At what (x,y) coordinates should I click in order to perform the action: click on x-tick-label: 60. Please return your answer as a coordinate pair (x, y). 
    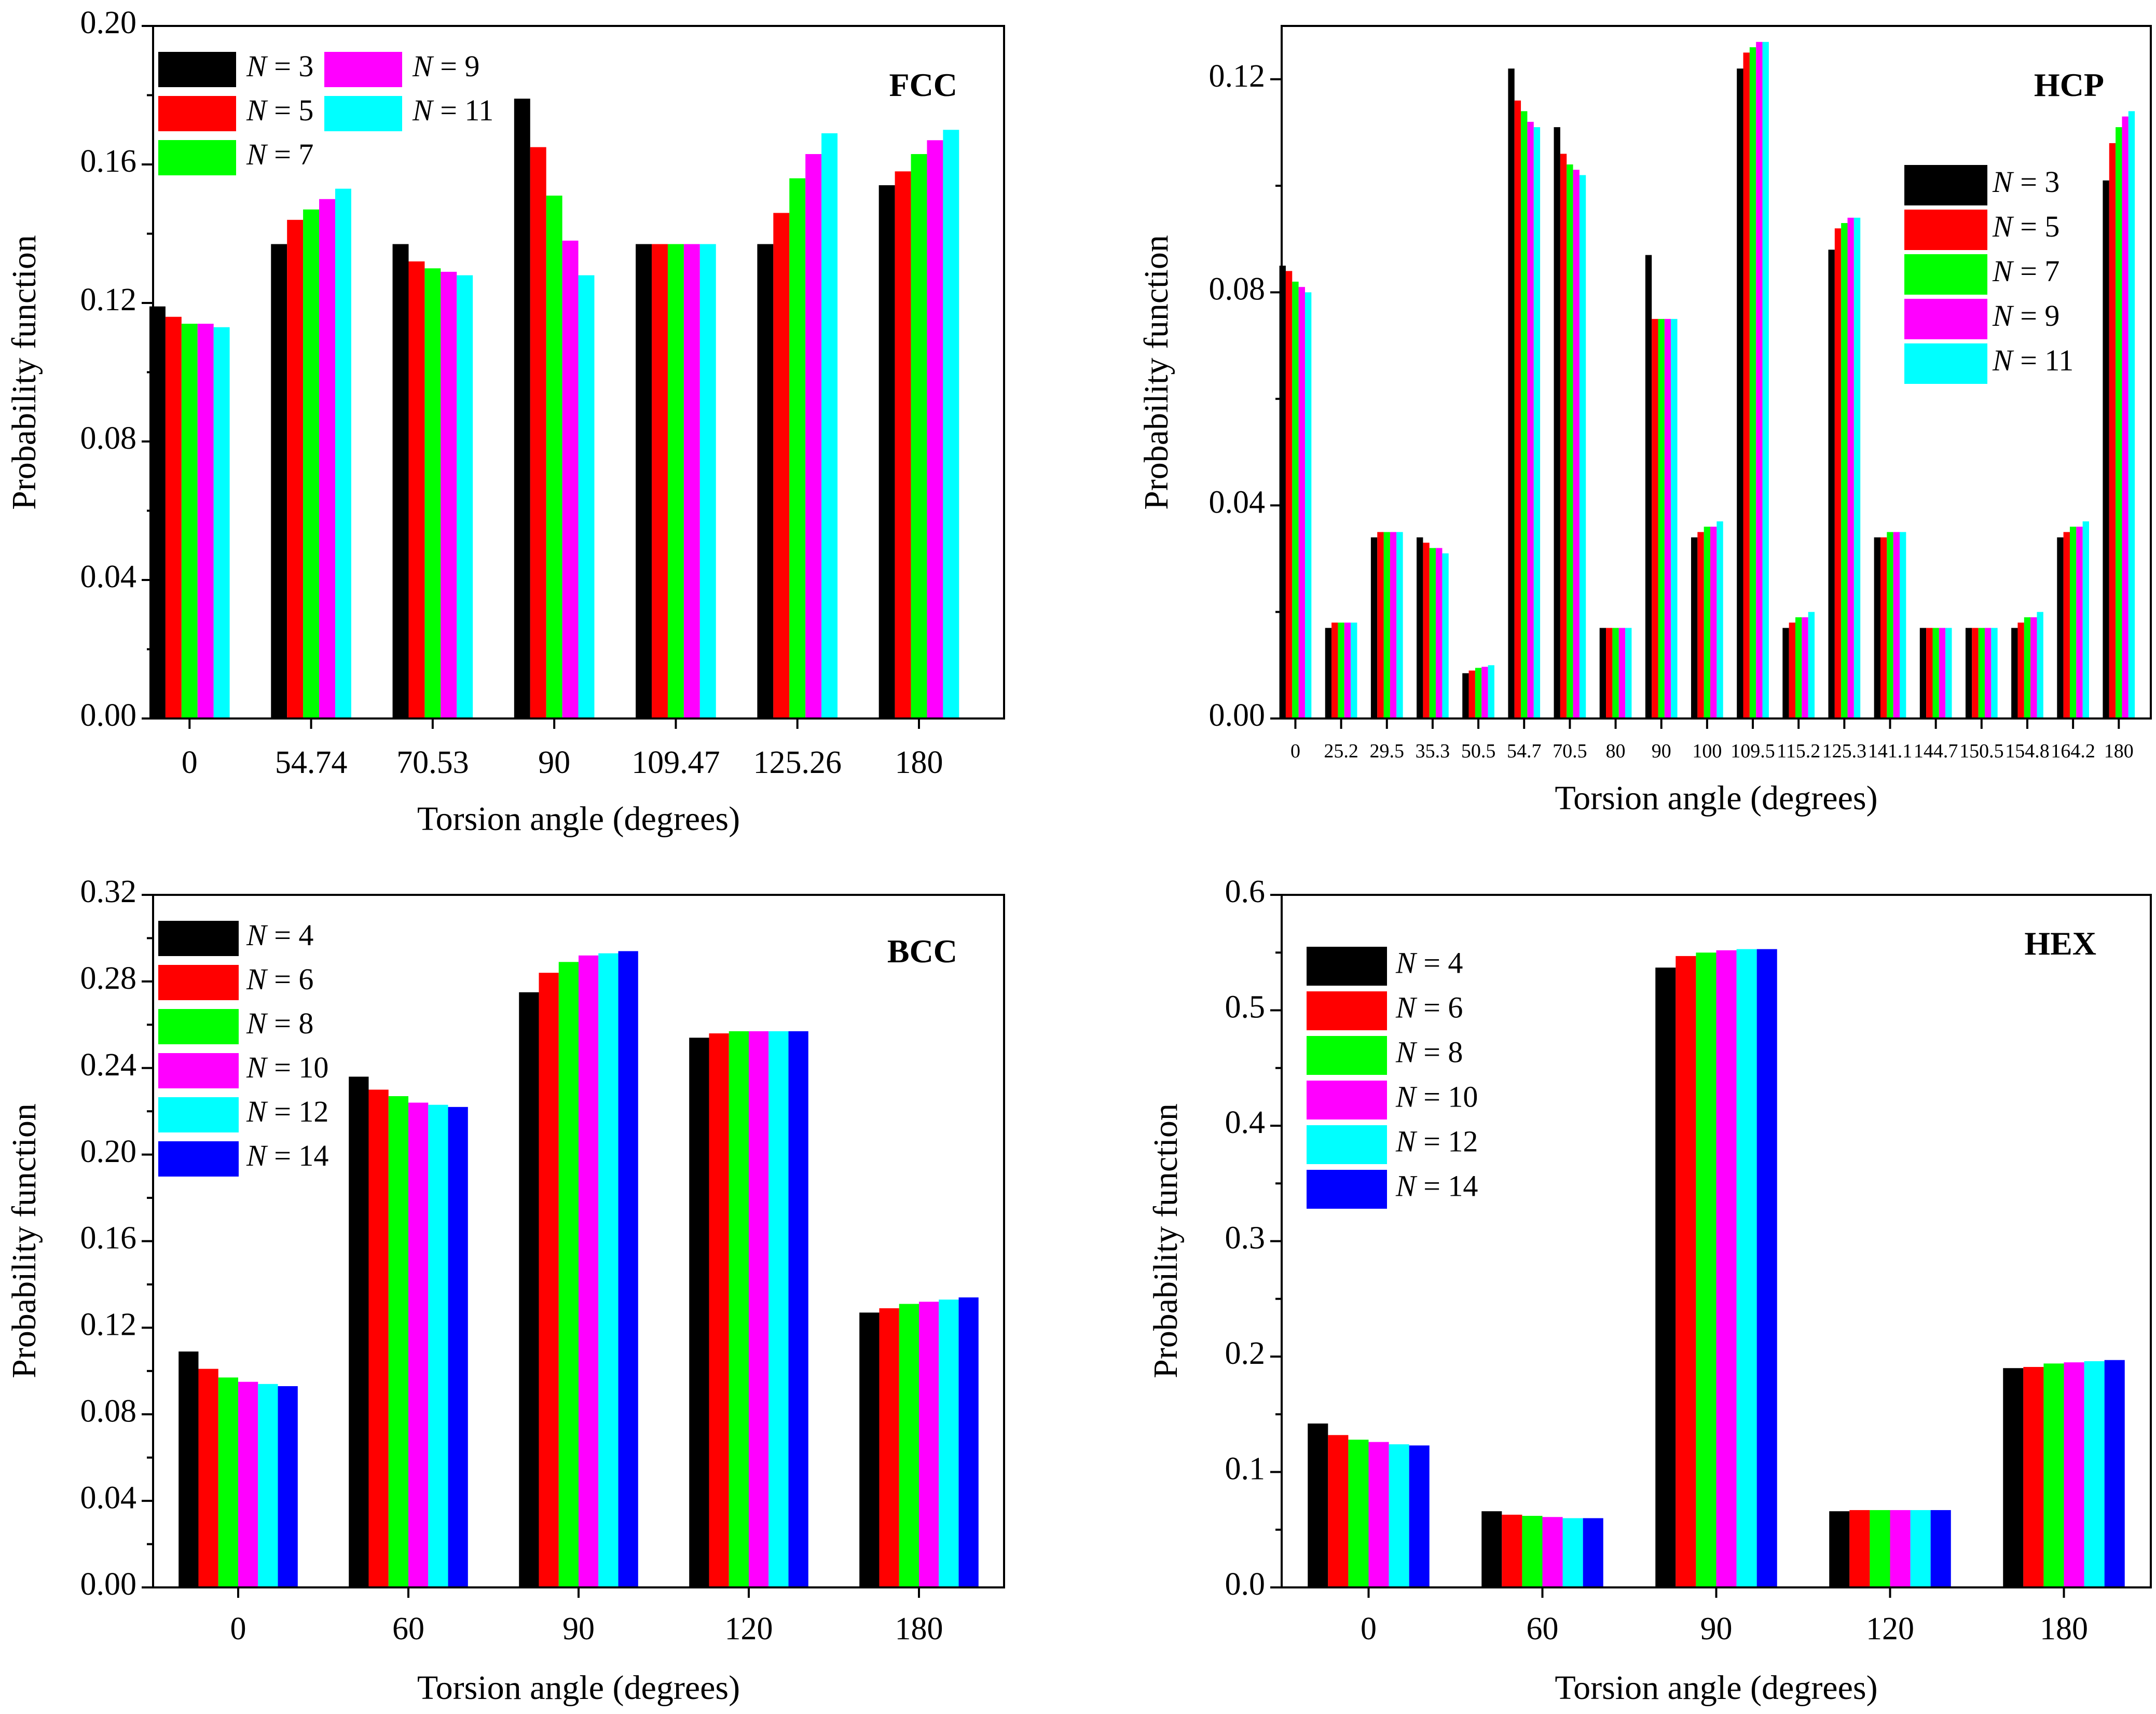
    Looking at the image, I should click on (408, 1629).